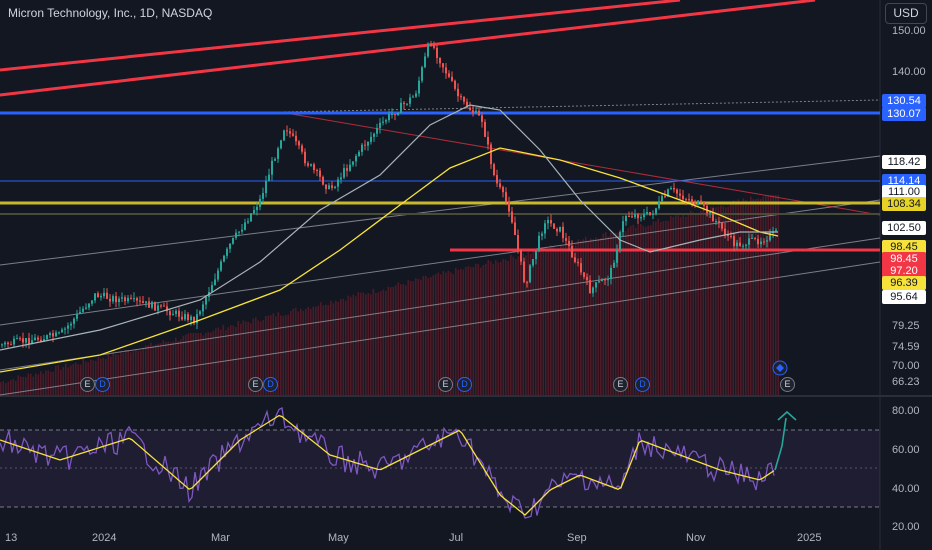 This screenshot has width=932, height=550. I want to click on currency-button: USD, so click(906, 13).